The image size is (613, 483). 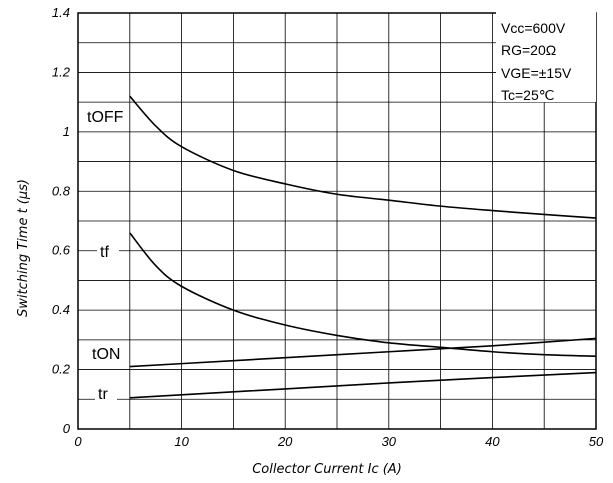 What do you see at coordinates (23, 248) in the screenshot?
I see `y-axis-title: Switching Time t (μs)` at bounding box center [23, 248].